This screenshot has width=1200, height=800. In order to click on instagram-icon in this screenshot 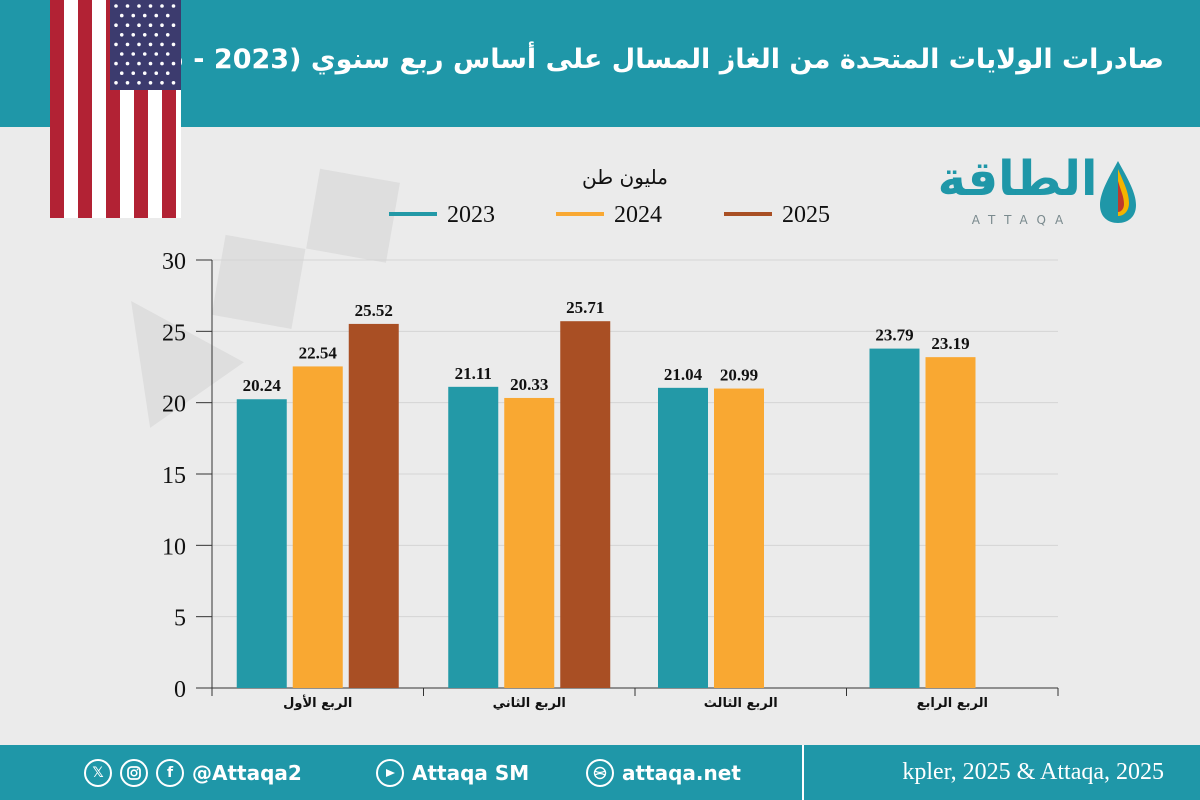, I will do `click(134, 772)`.